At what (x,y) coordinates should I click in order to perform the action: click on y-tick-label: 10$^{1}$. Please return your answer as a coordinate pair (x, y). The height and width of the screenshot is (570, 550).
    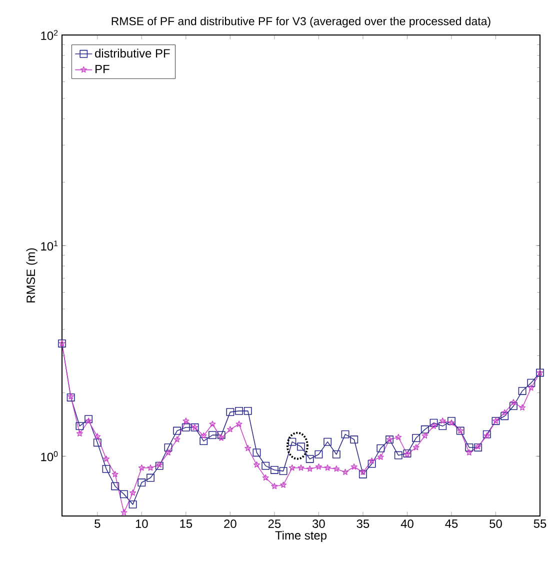
    Looking at the image, I should click on (49, 245).